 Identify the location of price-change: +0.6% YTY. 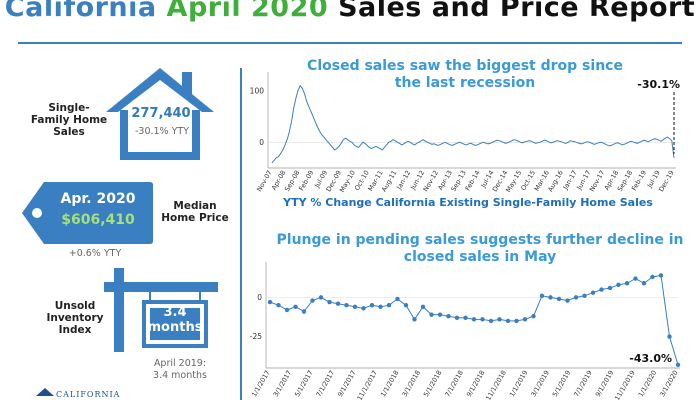
(95, 253).